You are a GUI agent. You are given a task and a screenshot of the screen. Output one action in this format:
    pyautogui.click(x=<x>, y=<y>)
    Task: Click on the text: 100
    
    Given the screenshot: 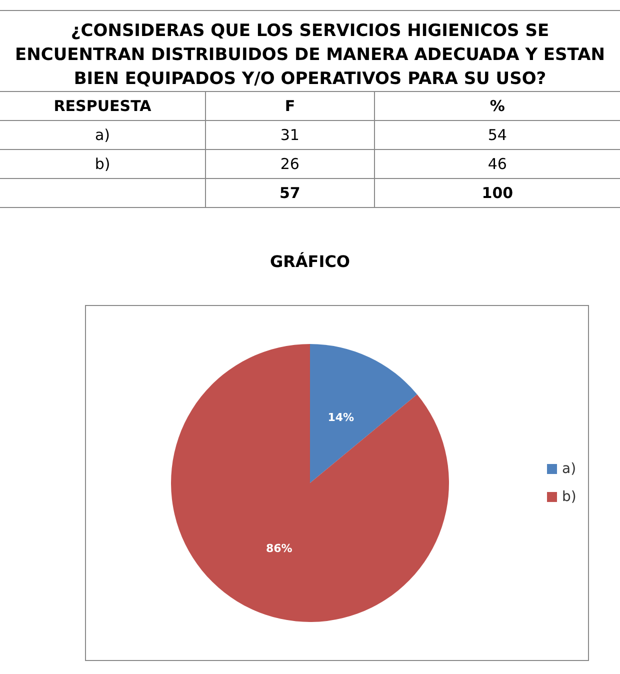 What is the action you would take?
    pyautogui.click(x=498, y=193)
    